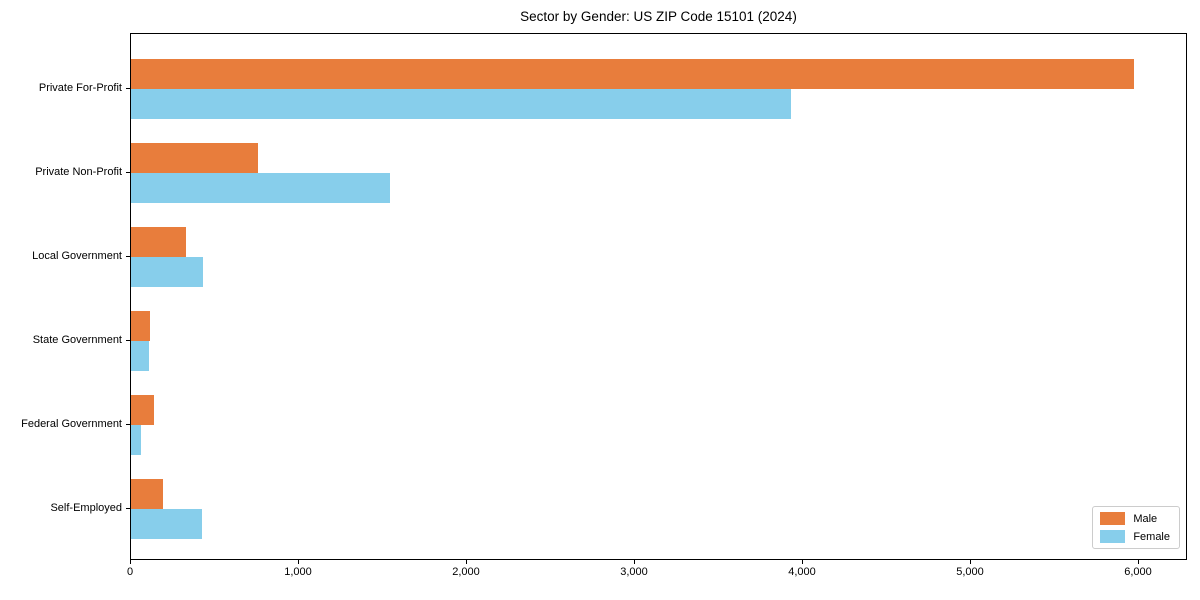 The width and height of the screenshot is (1200, 600). I want to click on ytick-label-private-non-profit: Private Non-Profit, so click(78, 172).